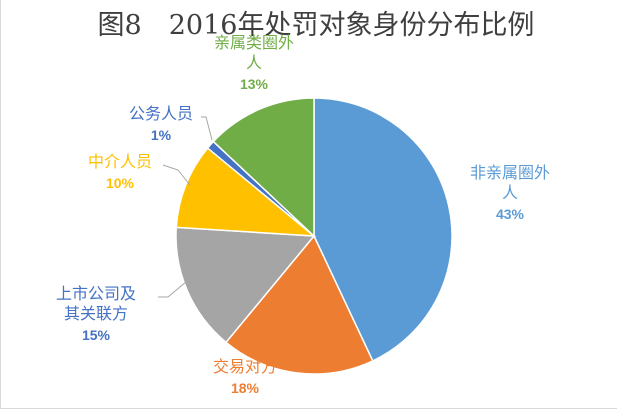  What do you see at coordinates (120, 183) in the screenshot?
I see `slice-percent-3: 10%` at bounding box center [120, 183].